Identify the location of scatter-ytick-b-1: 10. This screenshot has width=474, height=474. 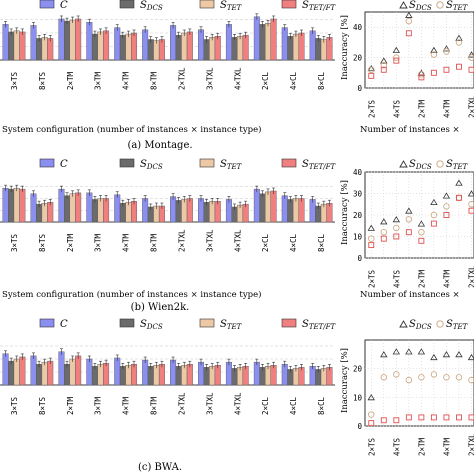
(358, 237).